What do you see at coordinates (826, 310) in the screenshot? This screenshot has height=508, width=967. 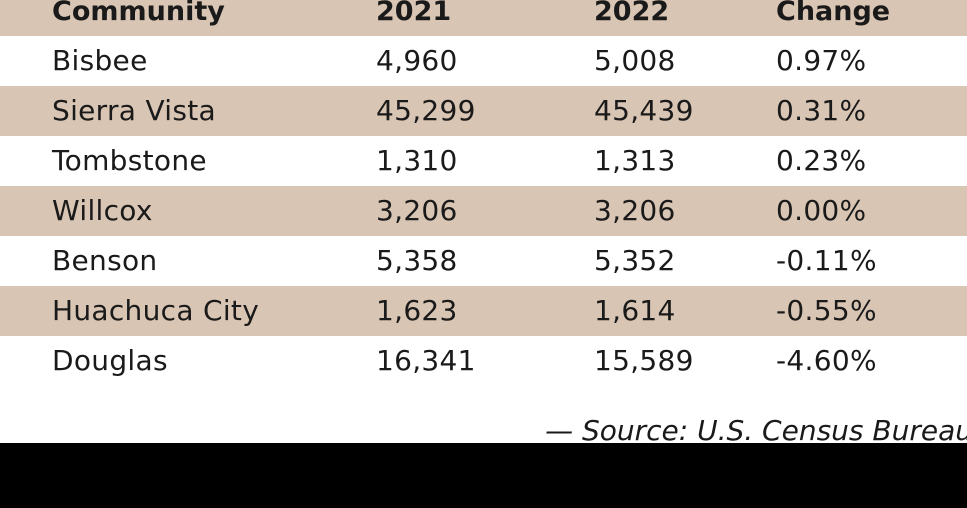 I see `cell-change: -0.55%` at bounding box center [826, 310].